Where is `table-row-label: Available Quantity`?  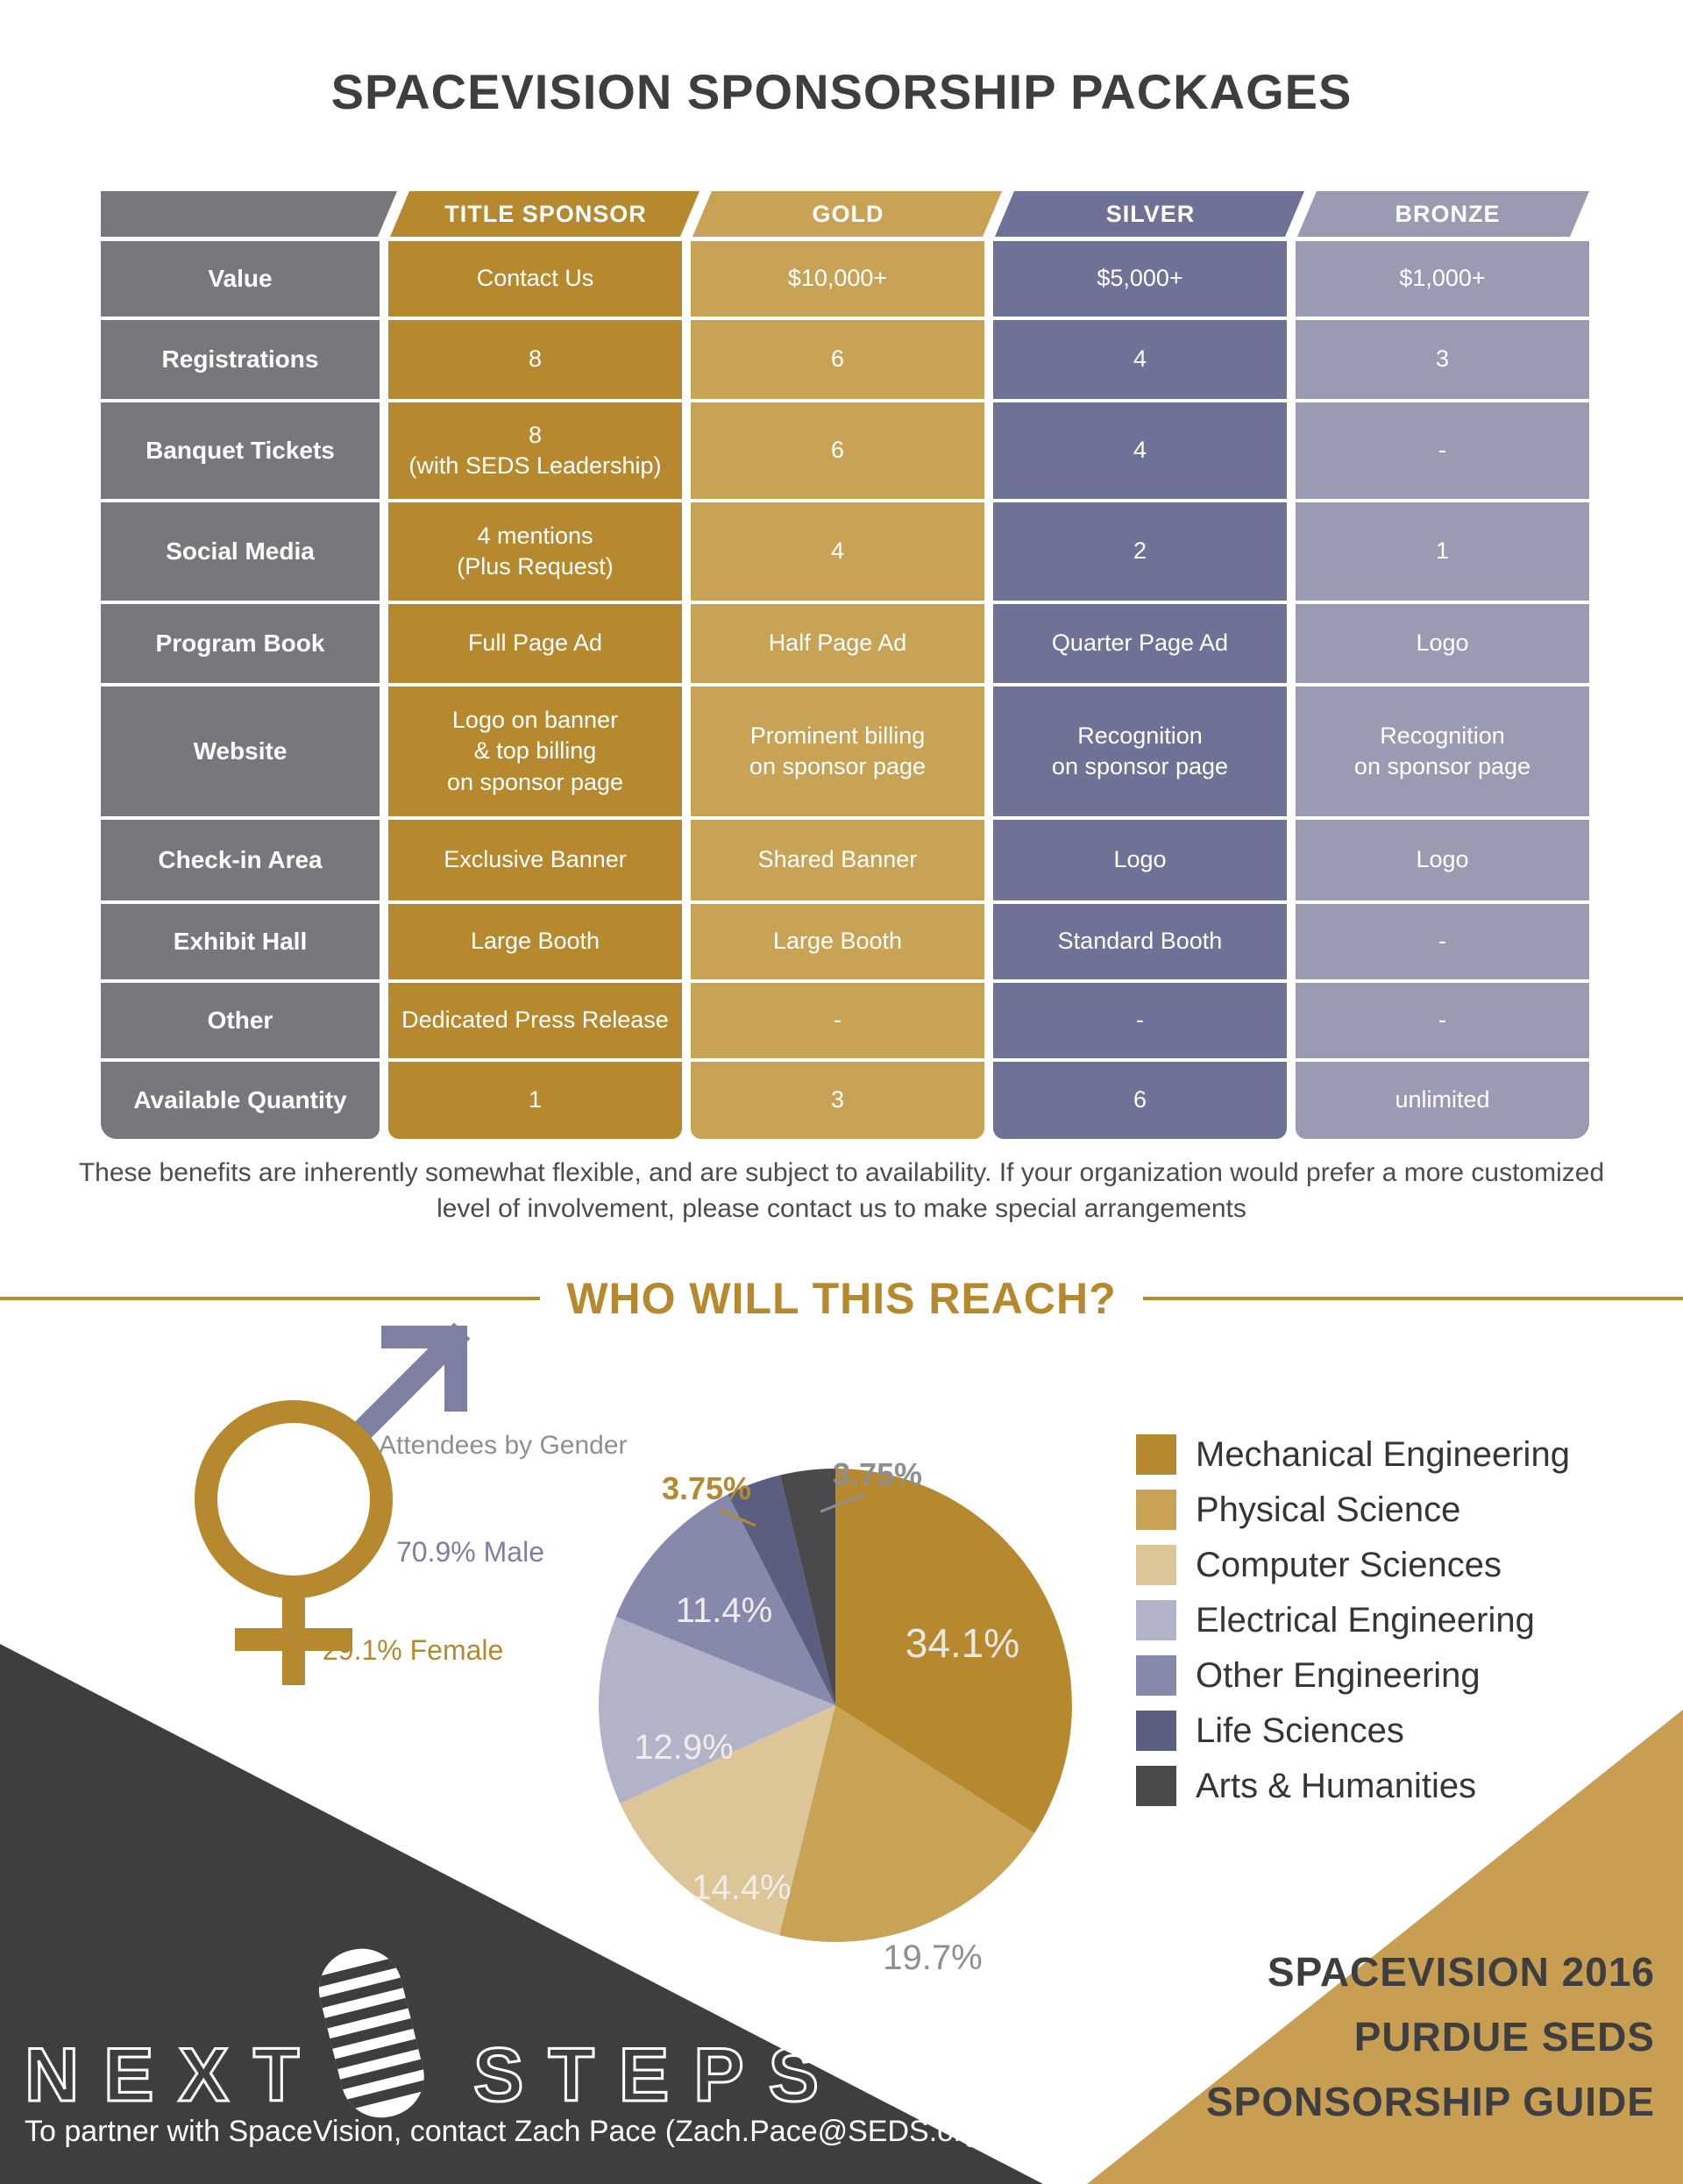 table-row-label: Available Quantity is located at coordinates (240, 1100).